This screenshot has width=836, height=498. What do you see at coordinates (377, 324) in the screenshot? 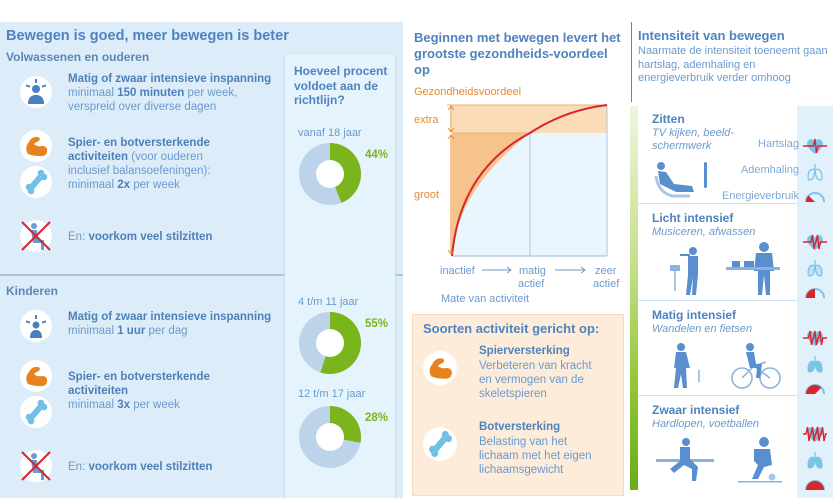
I see `pie-percentage: 55%` at bounding box center [377, 324].